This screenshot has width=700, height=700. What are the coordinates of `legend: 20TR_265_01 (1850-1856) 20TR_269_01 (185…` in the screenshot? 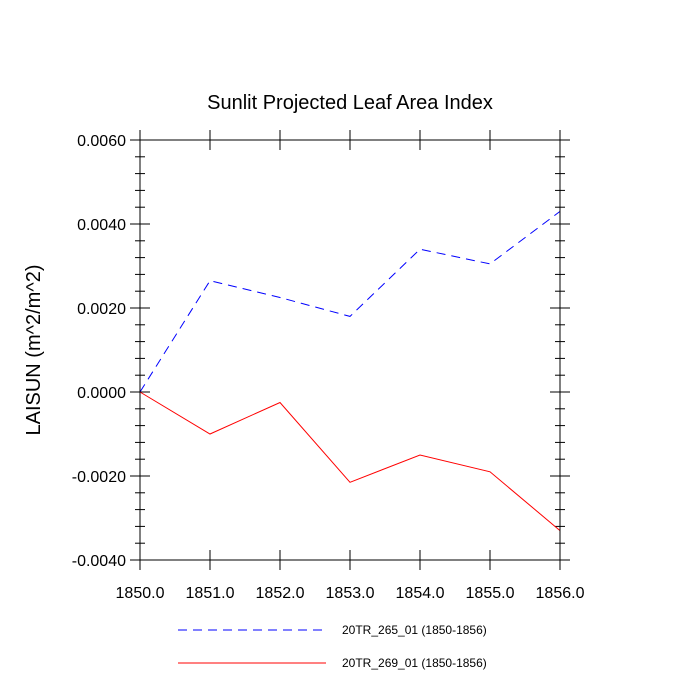 It's located at (332, 646).